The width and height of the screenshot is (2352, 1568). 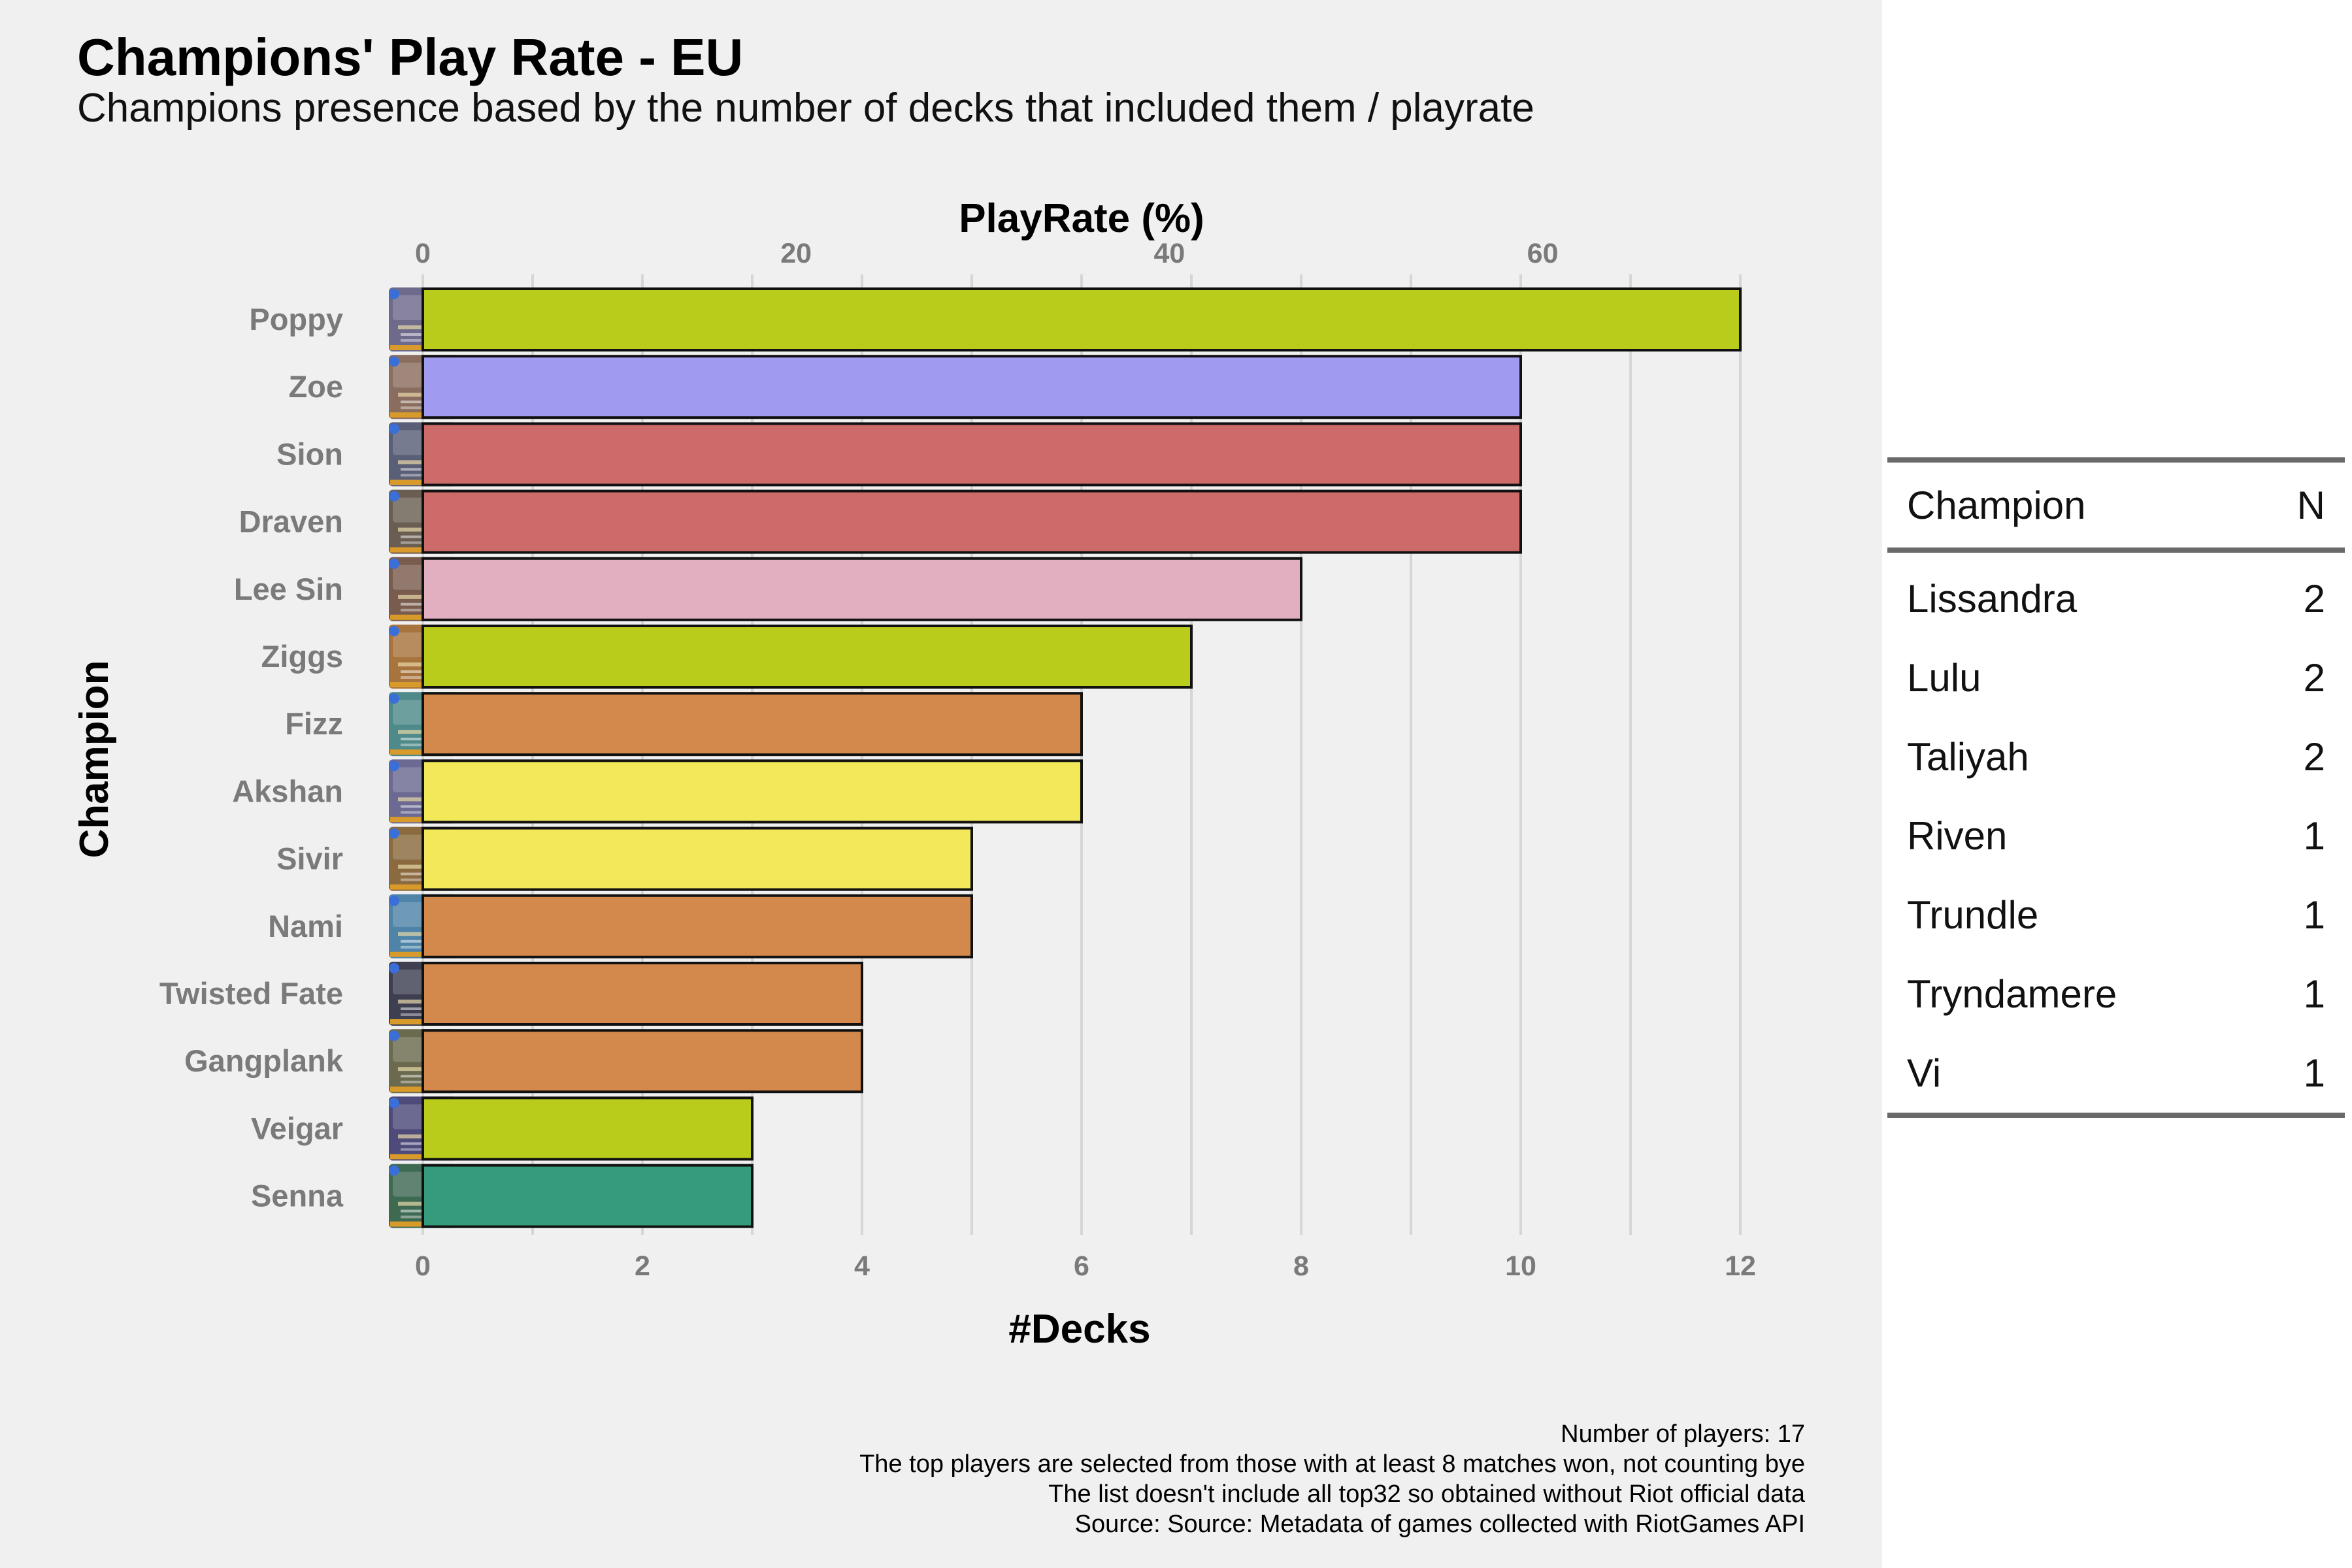 I want to click on category-label: Gangplank, so click(x=264, y=1060).